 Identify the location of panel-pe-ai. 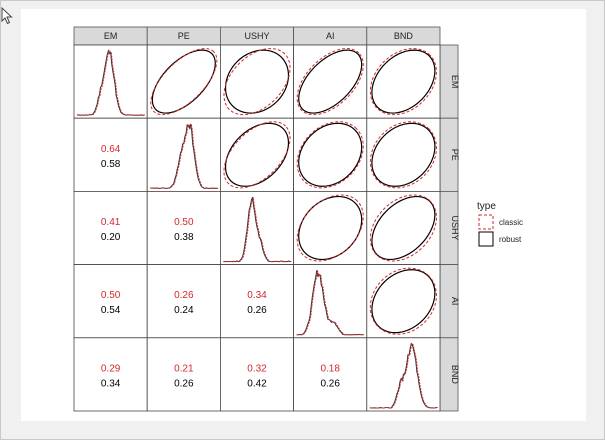
(330, 154).